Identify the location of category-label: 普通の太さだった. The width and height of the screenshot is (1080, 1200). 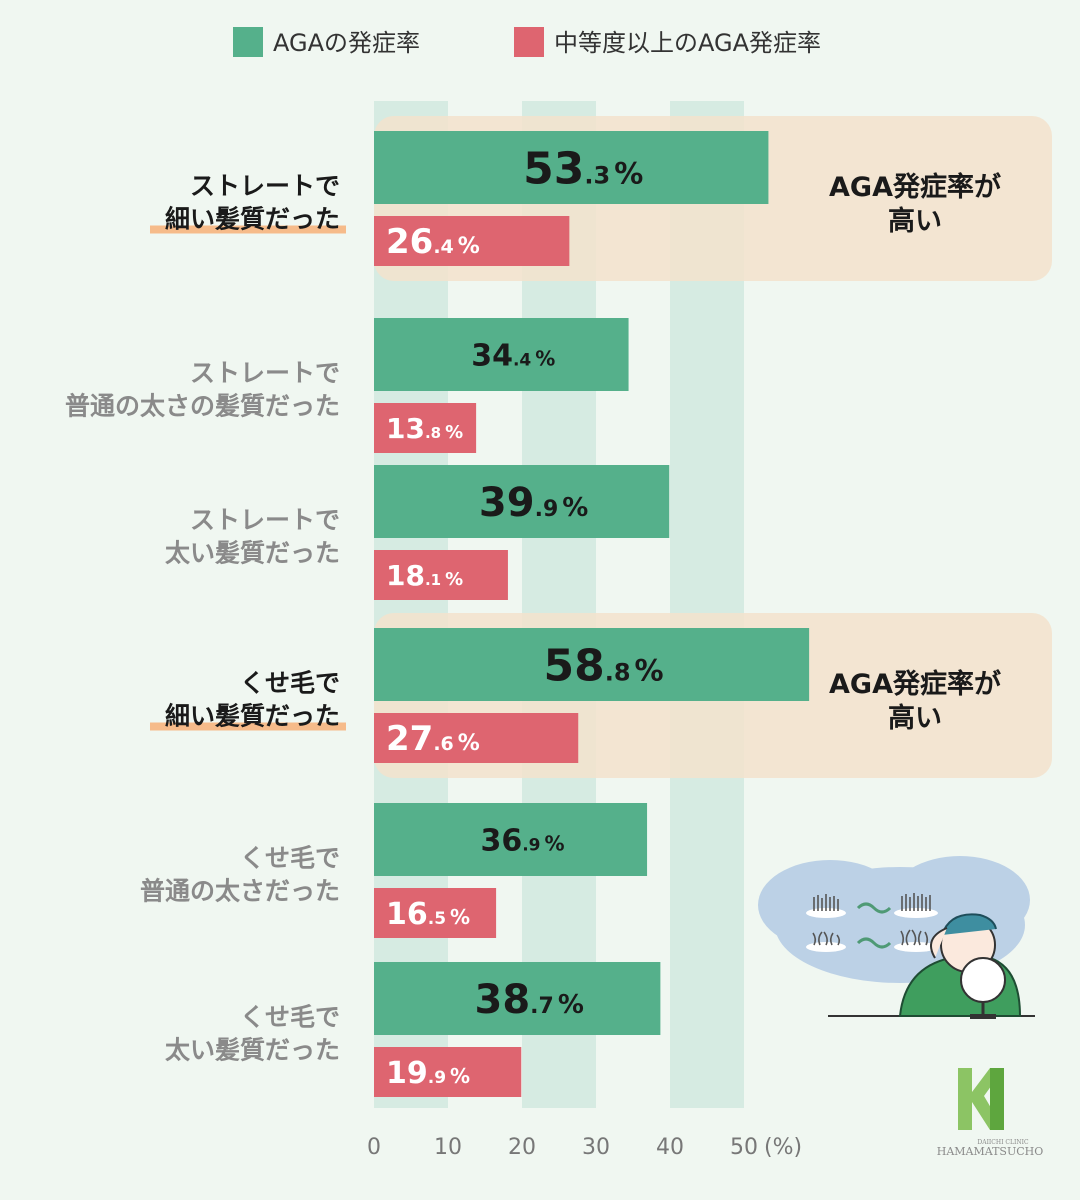
(240, 891).